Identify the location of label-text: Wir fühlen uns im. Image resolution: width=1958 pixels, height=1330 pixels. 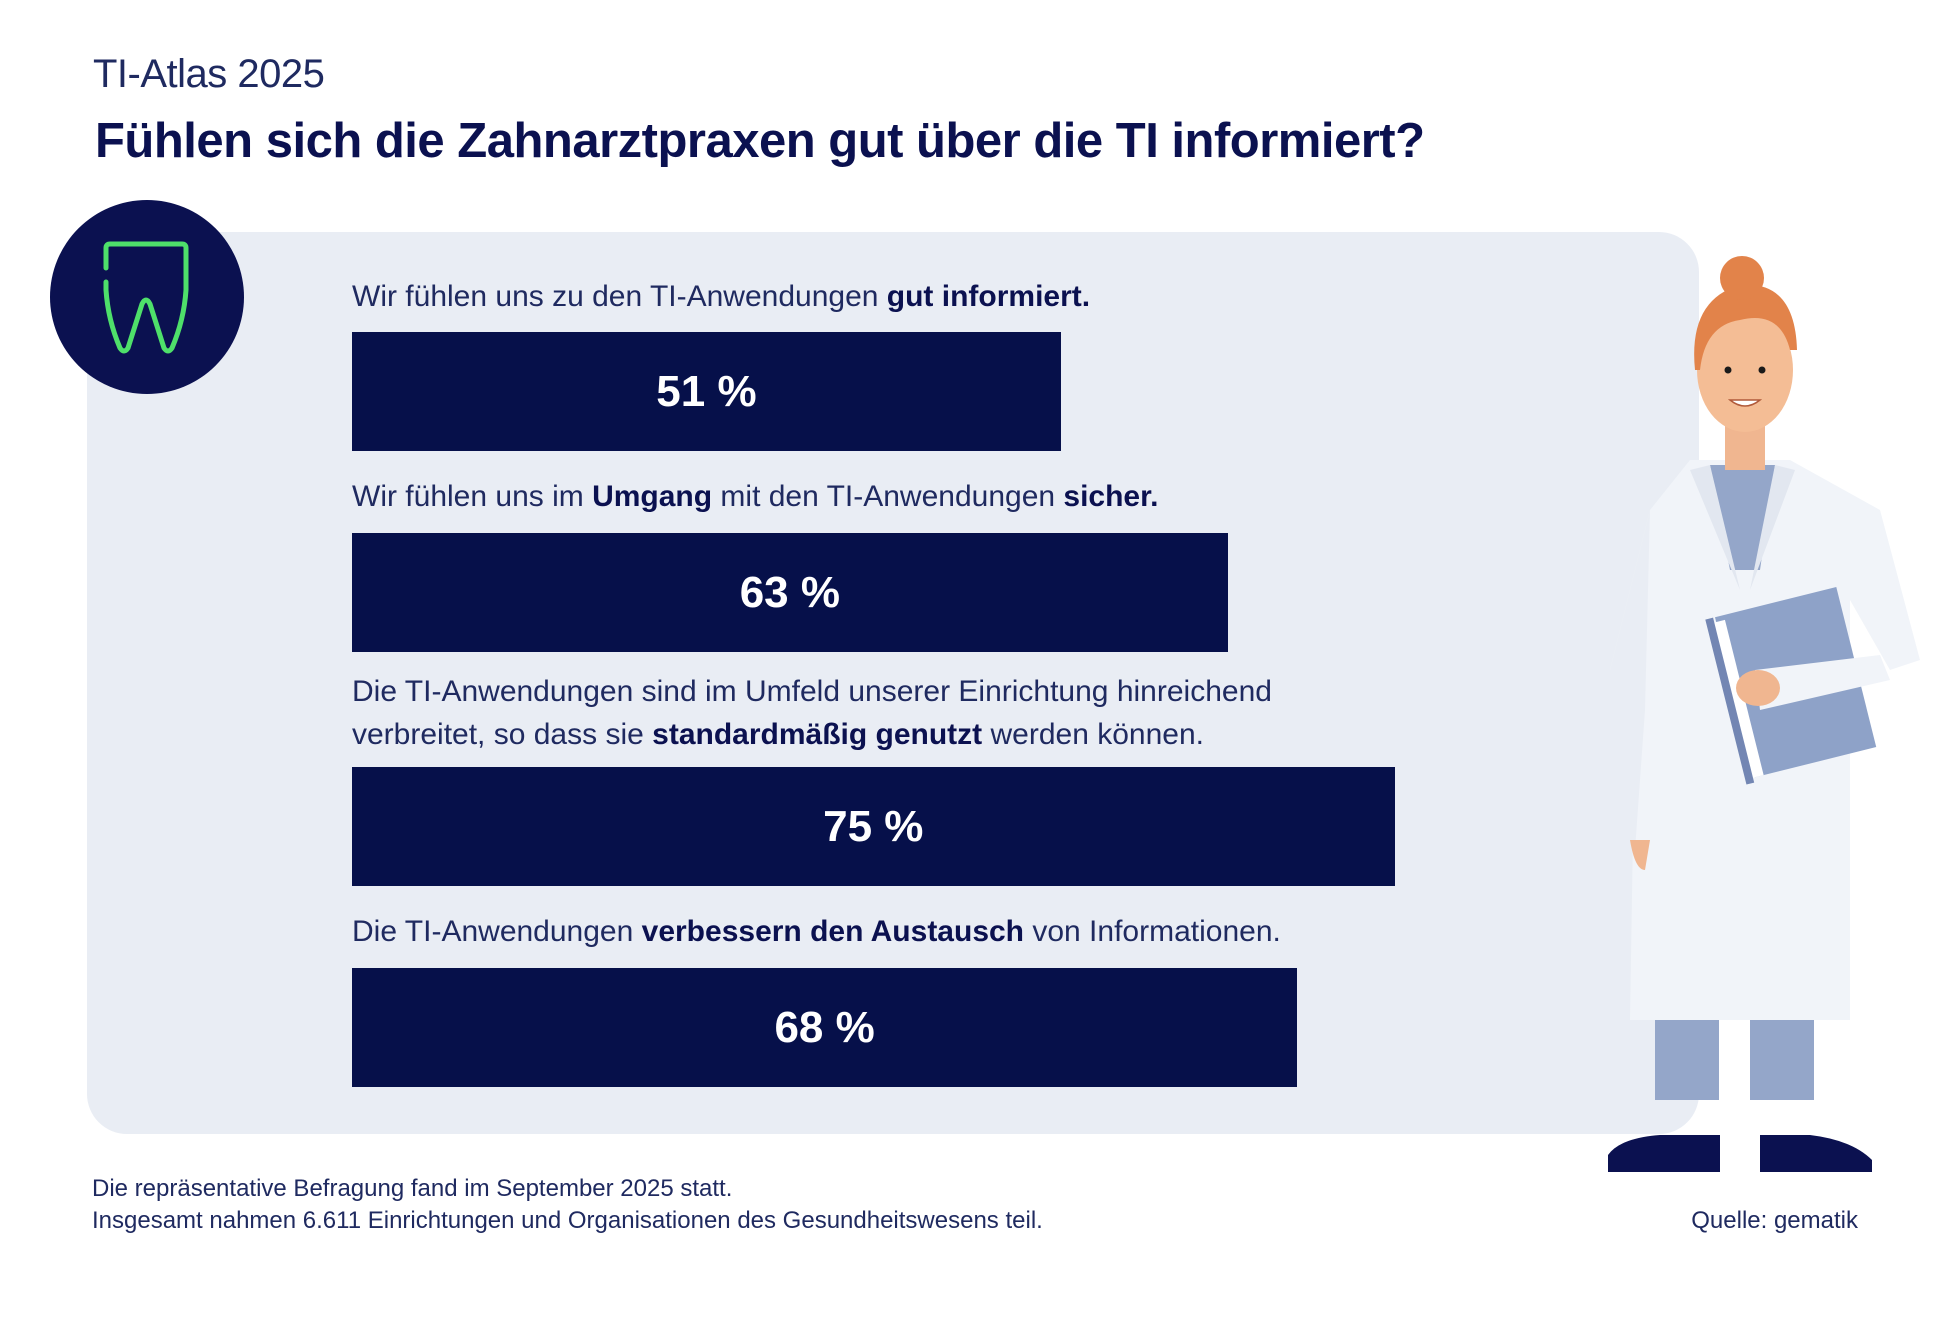
(472, 496).